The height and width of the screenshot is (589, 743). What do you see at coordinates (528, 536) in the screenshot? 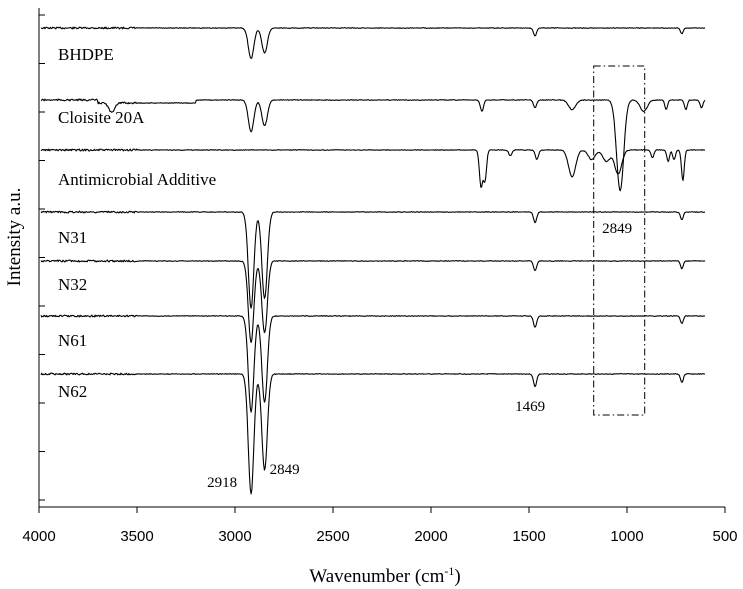
I see `x-tick-label: 1500` at bounding box center [528, 536].